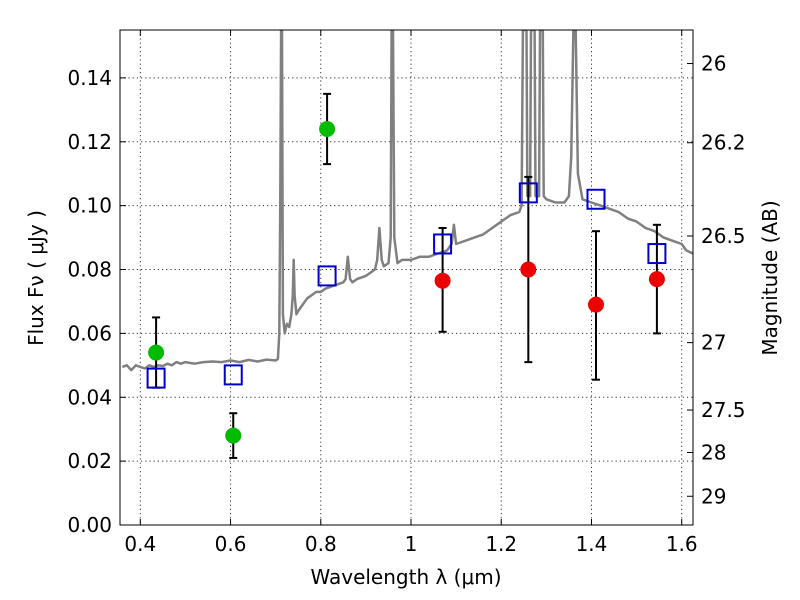  I want to click on y-tick-label: 0.12, so click(89, 142).